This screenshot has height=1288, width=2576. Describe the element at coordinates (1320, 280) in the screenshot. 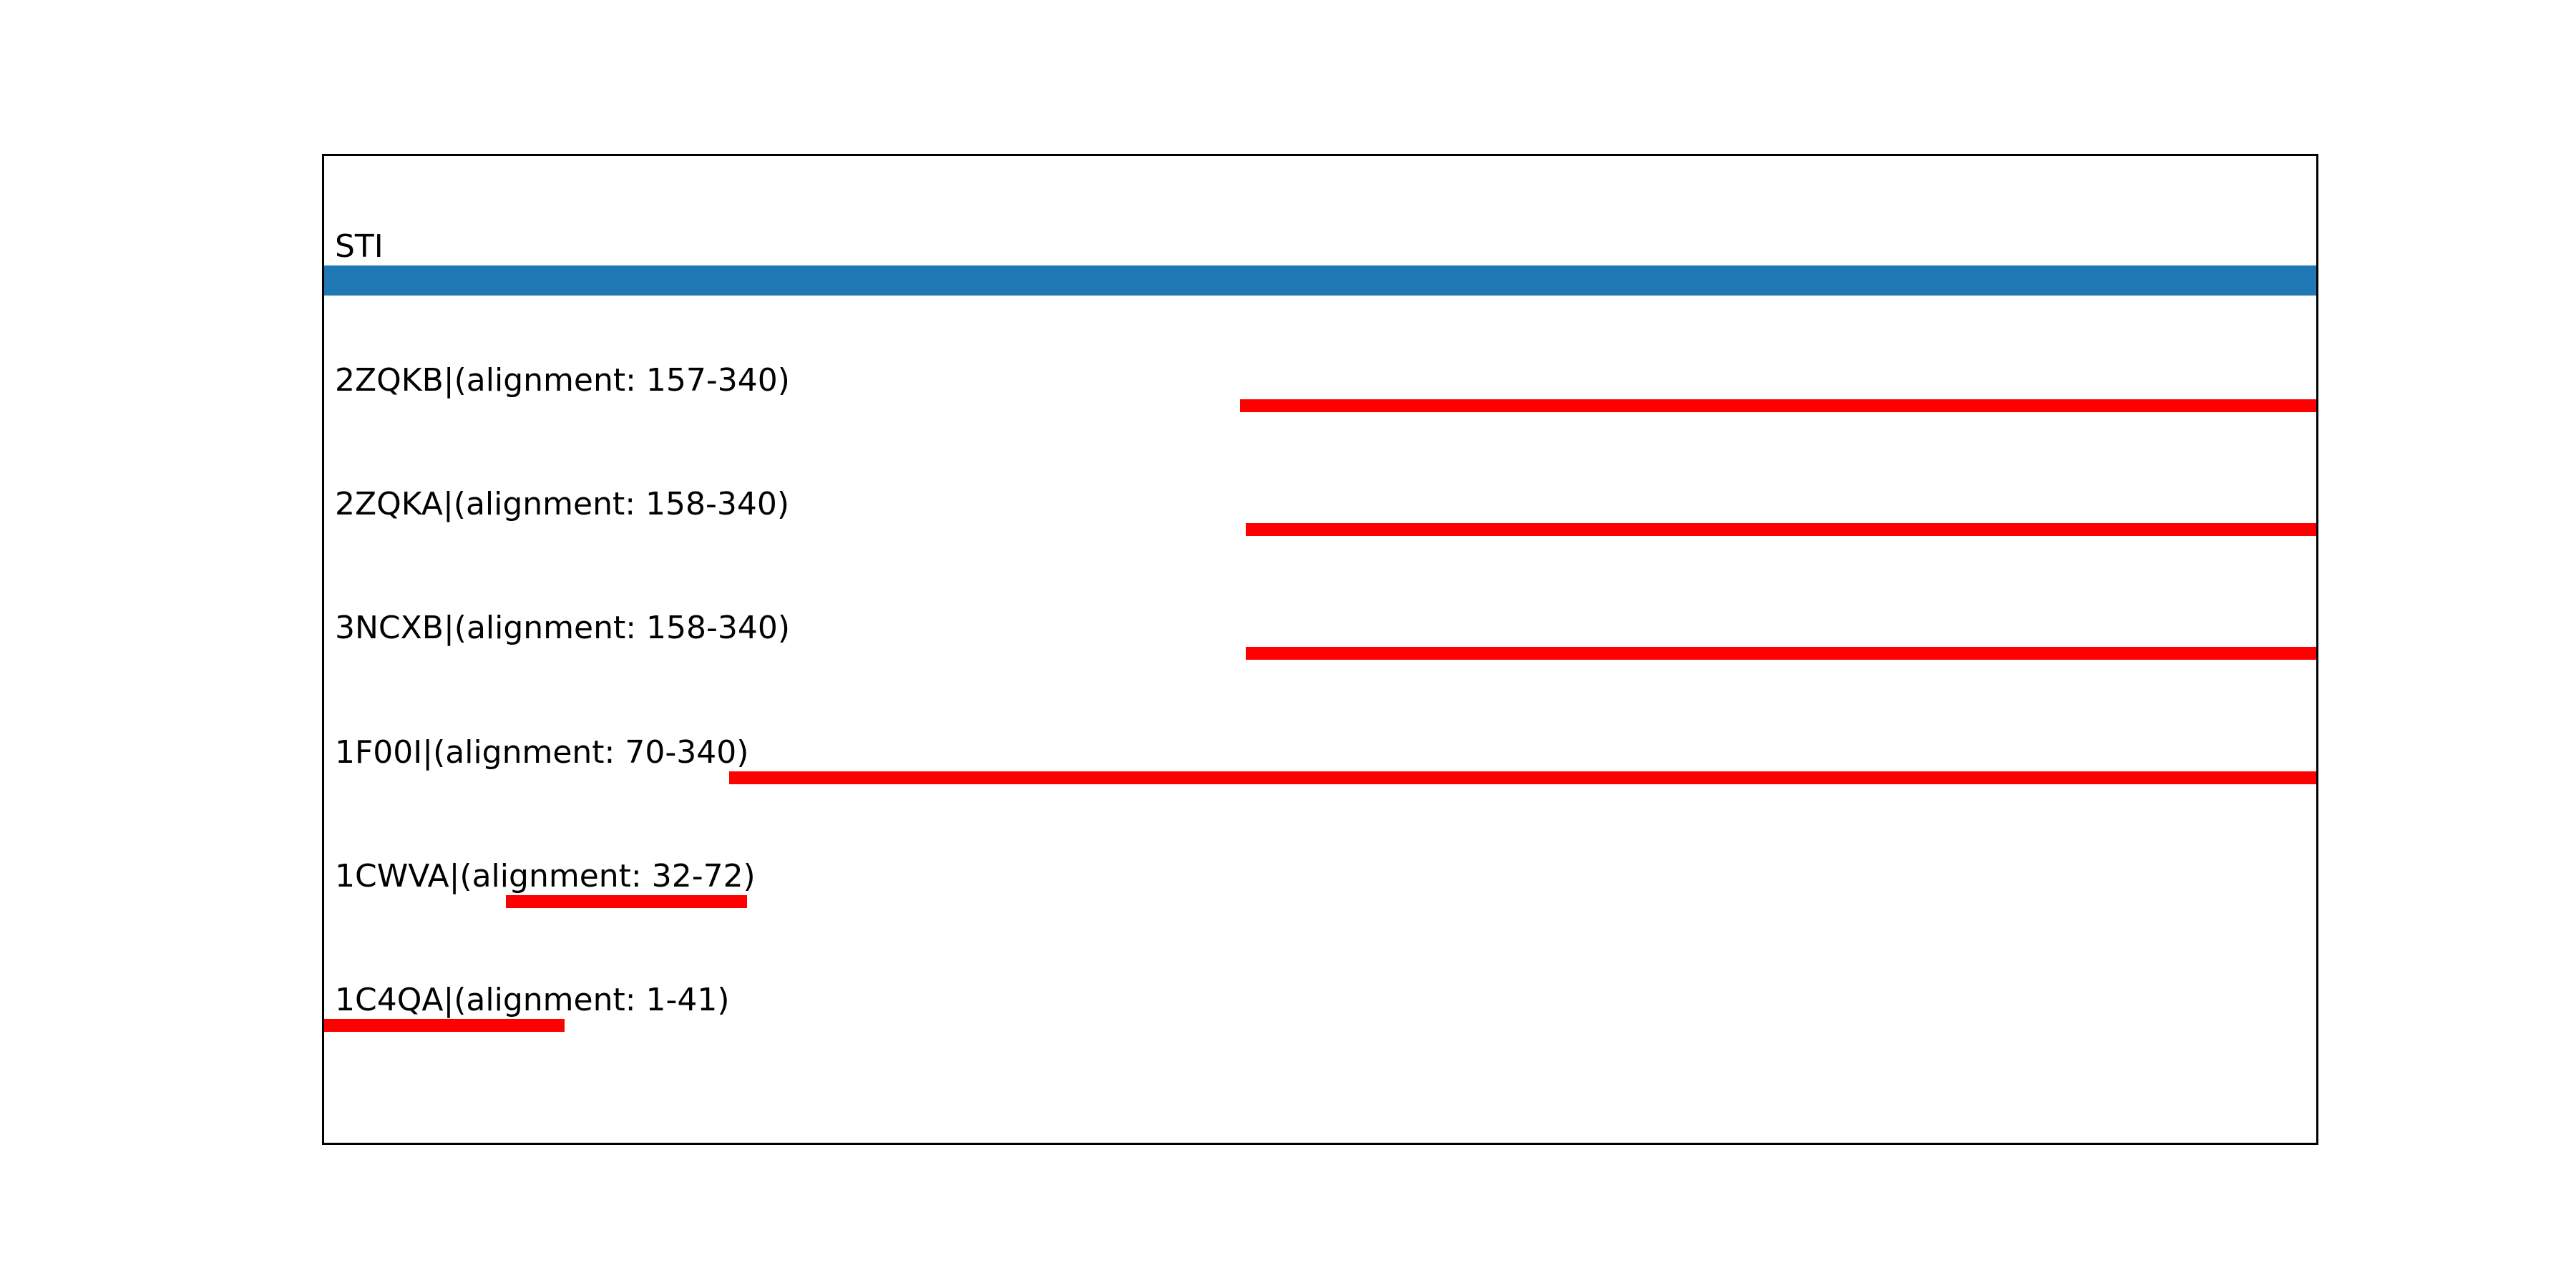

I see `query-coverage-bar` at that location.